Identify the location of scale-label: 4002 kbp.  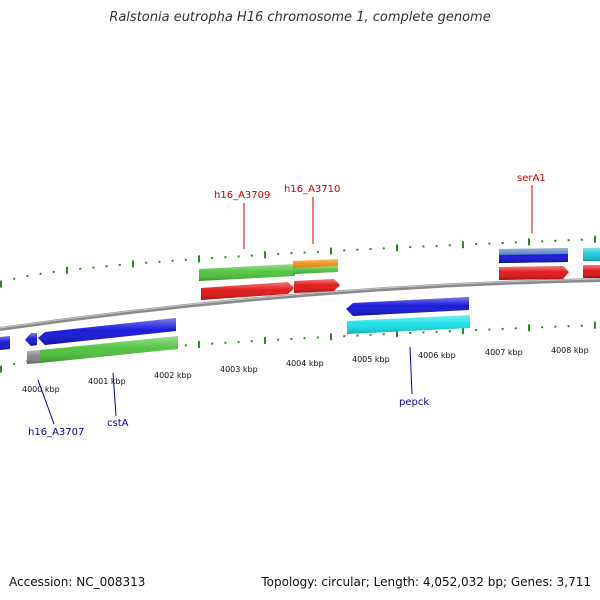
(173, 375).